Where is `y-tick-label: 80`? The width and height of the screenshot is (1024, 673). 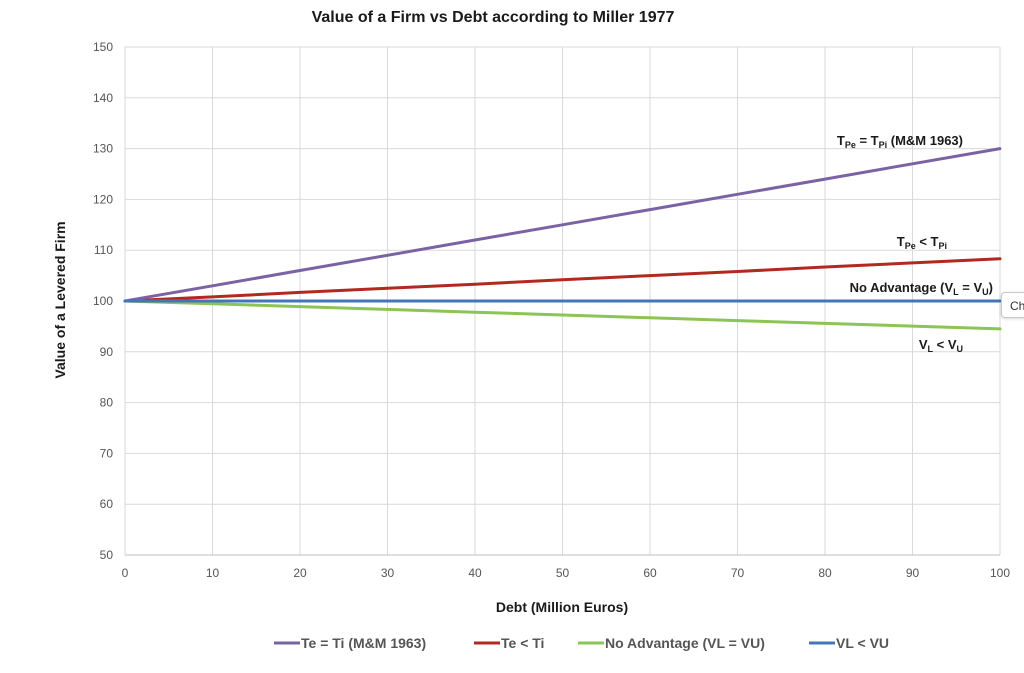
y-tick-label: 80 is located at coordinates (107, 403).